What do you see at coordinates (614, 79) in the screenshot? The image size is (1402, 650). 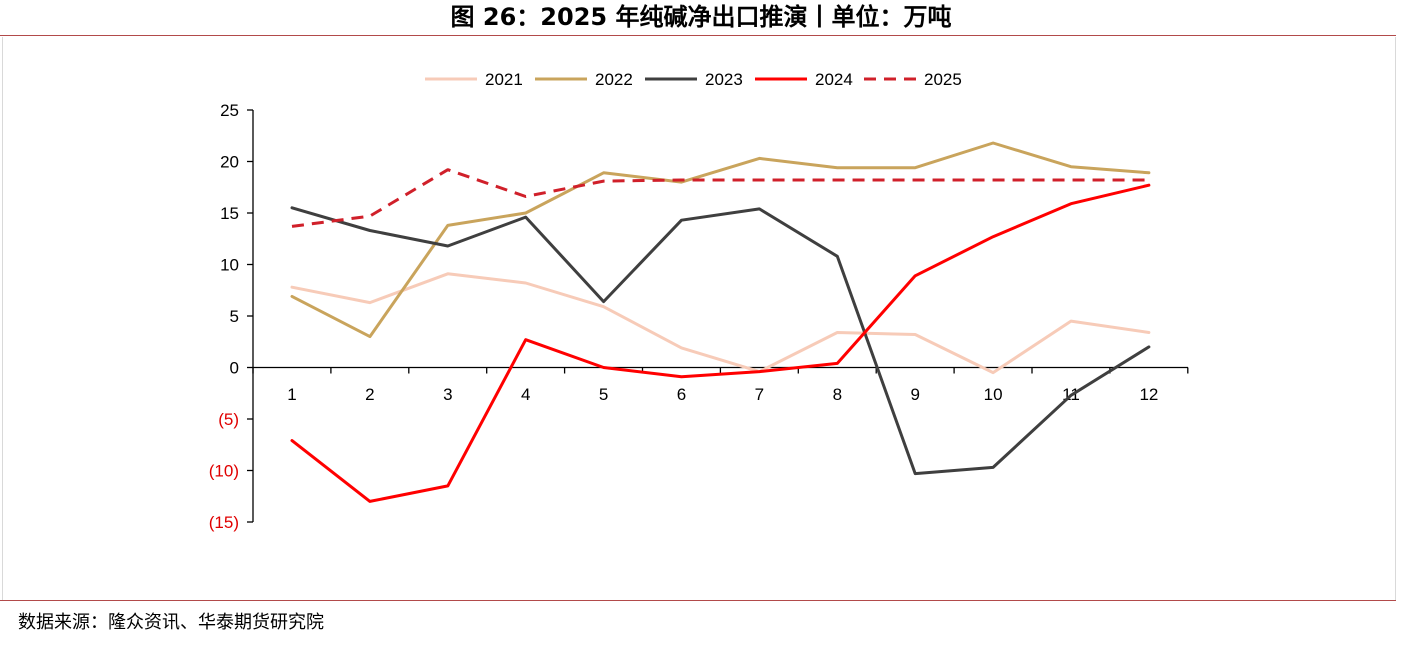 I see `legend-label-2022: 2022` at bounding box center [614, 79].